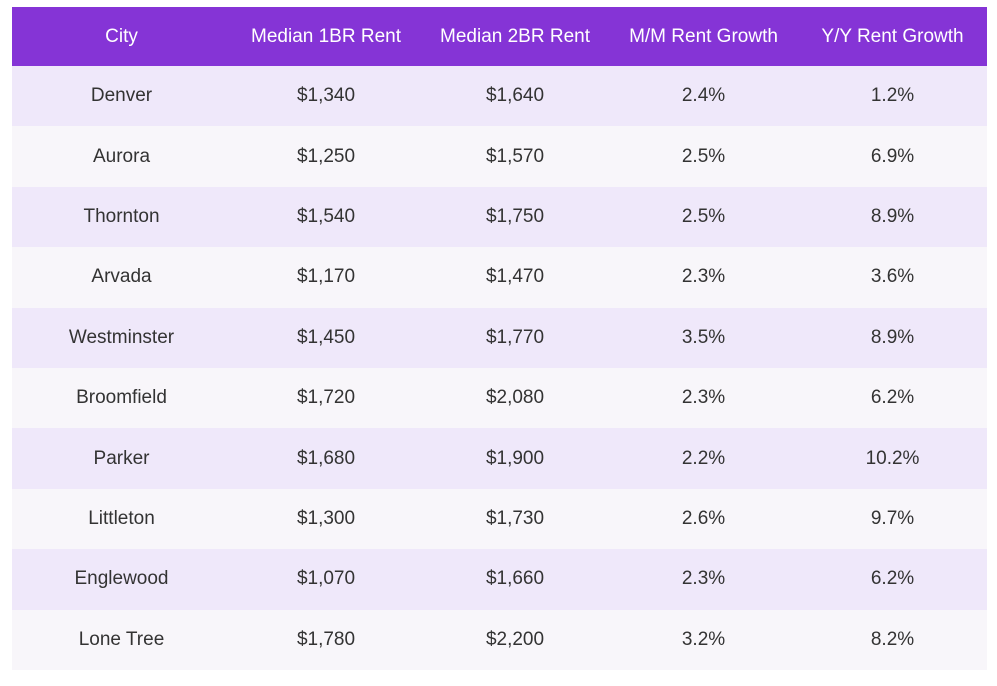  I want to click on header-yy-rent-growth: Y/Y Rent Growth, so click(892, 36).